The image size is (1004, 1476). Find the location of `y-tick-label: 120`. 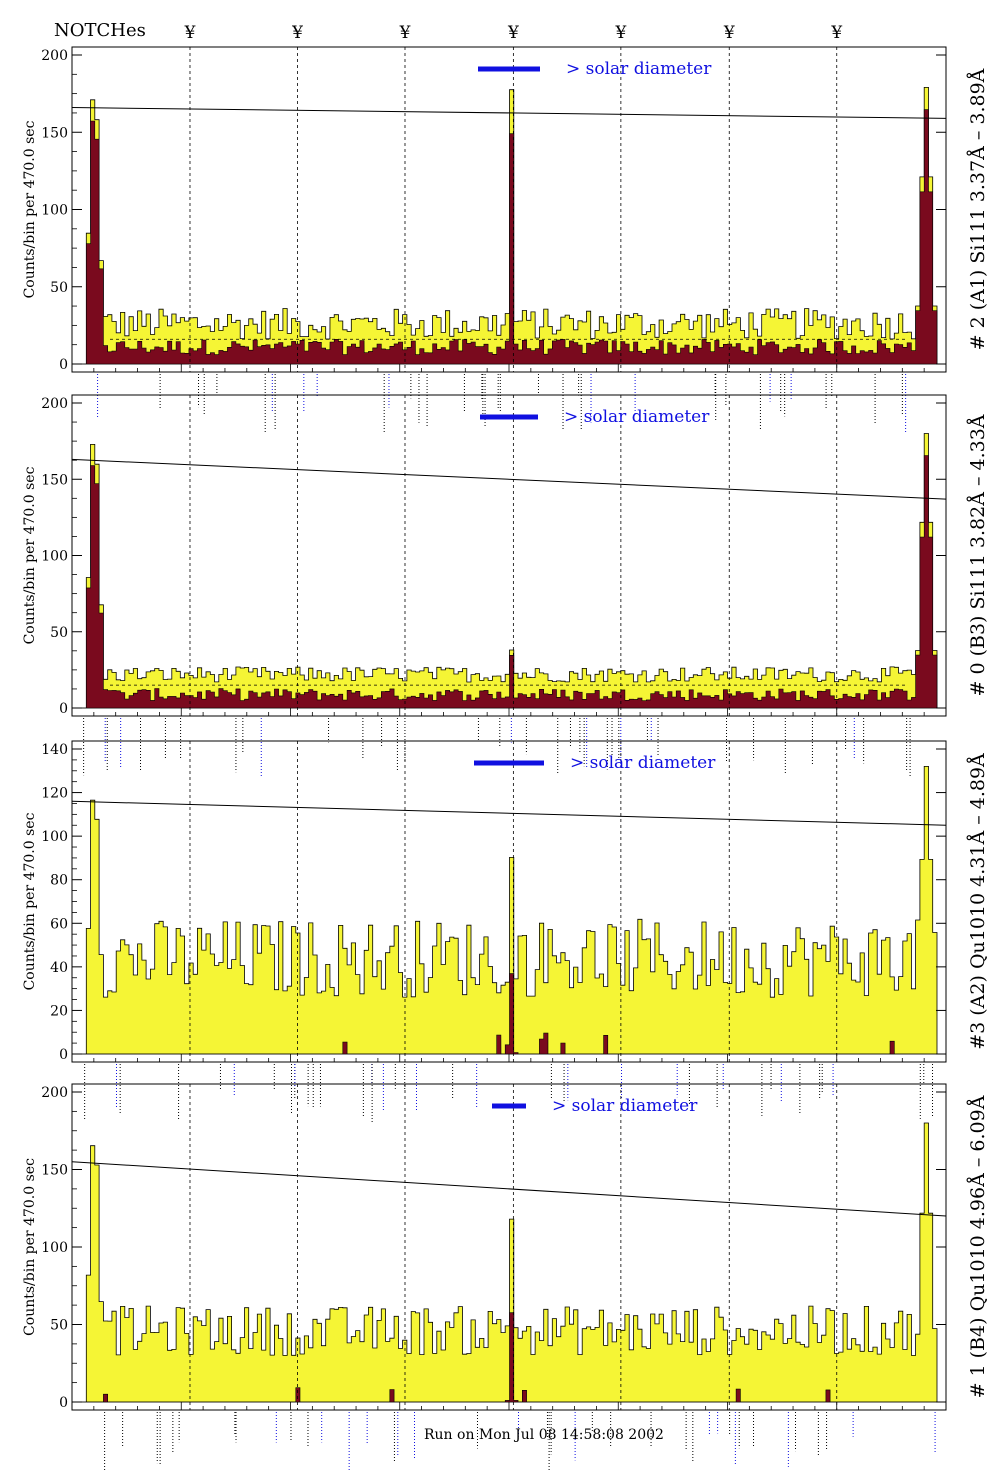

y-tick-label: 120 is located at coordinates (54, 794).